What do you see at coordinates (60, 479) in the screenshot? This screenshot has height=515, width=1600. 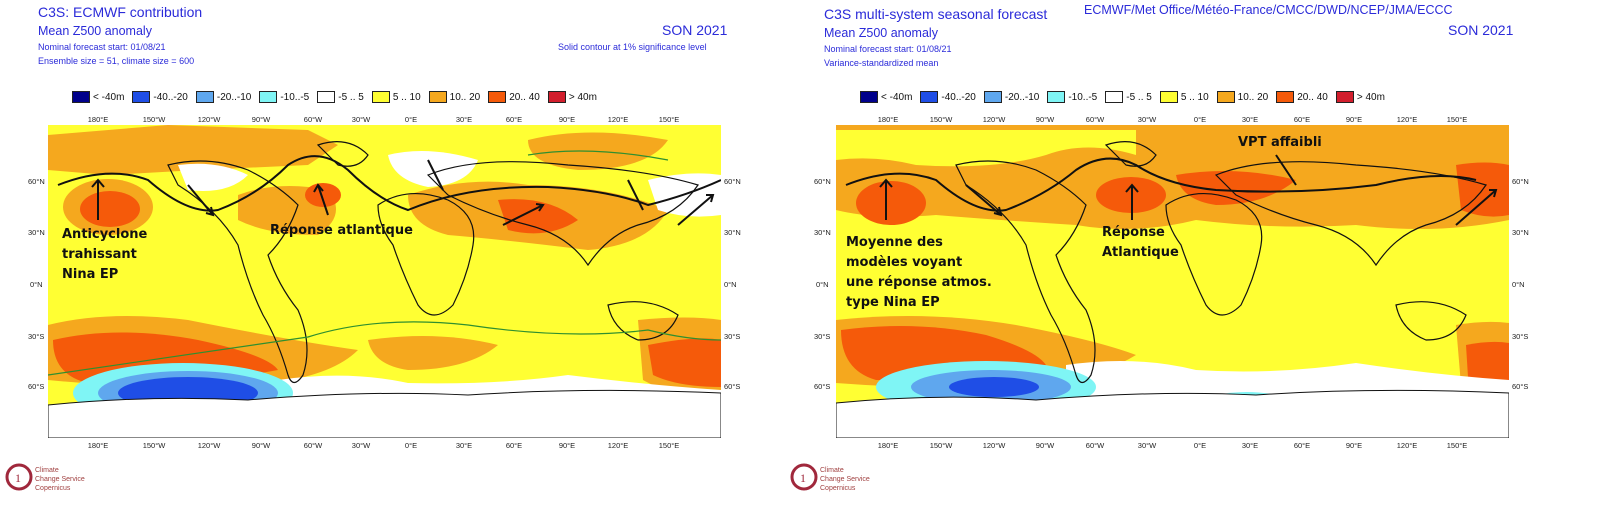 I see `logo-text: Climate Change Service Copernicus` at bounding box center [60, 479].